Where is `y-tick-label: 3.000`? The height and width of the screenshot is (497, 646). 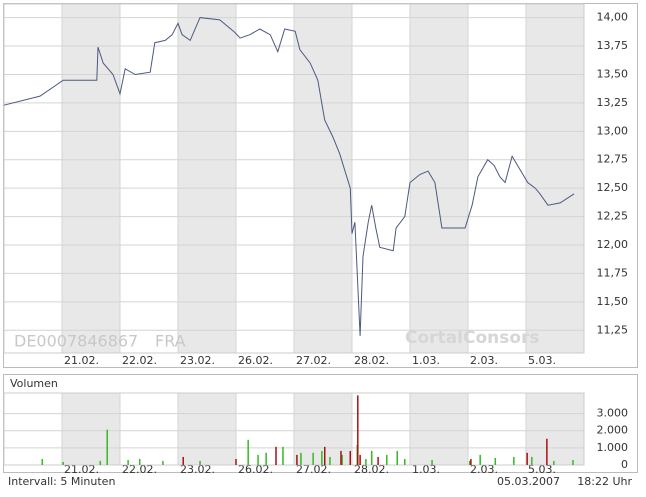
y-tick-label: 3.000 is located at coordinates (613, 413).